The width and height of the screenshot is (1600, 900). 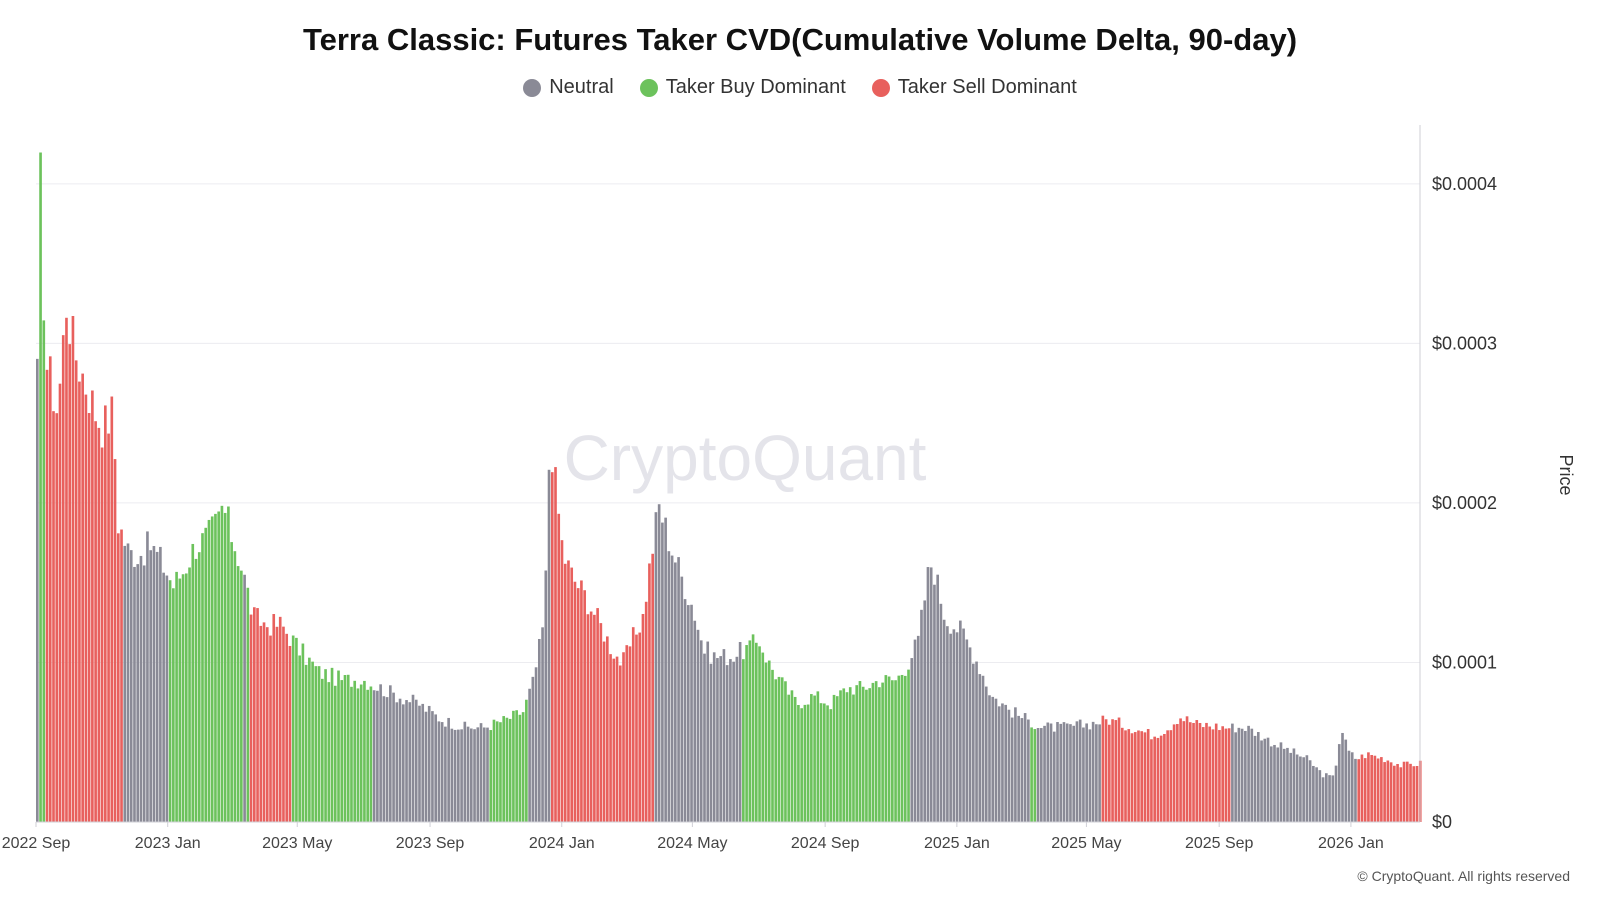 I want to click on x-tick-label: 2024 May, so click(x=692, y=843).